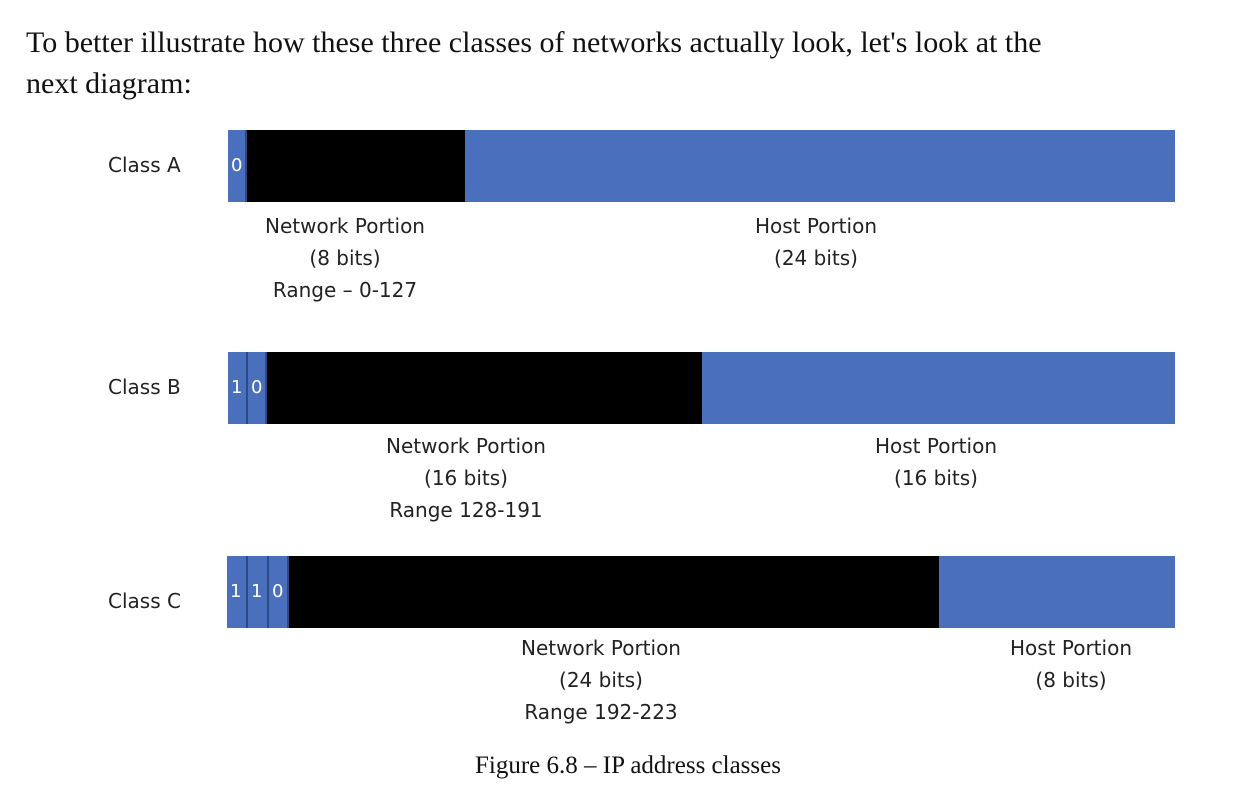  I want to click on class-b-network-bar, so click(484, 388).